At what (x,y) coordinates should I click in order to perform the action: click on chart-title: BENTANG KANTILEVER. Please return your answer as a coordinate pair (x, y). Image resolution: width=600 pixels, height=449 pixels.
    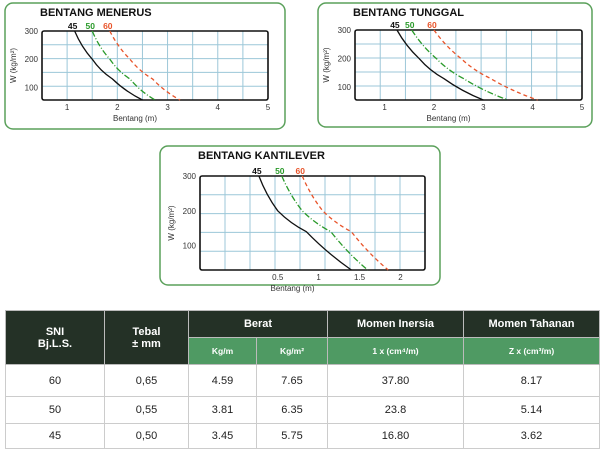
    Looking at the image, I should click on (261, 156).